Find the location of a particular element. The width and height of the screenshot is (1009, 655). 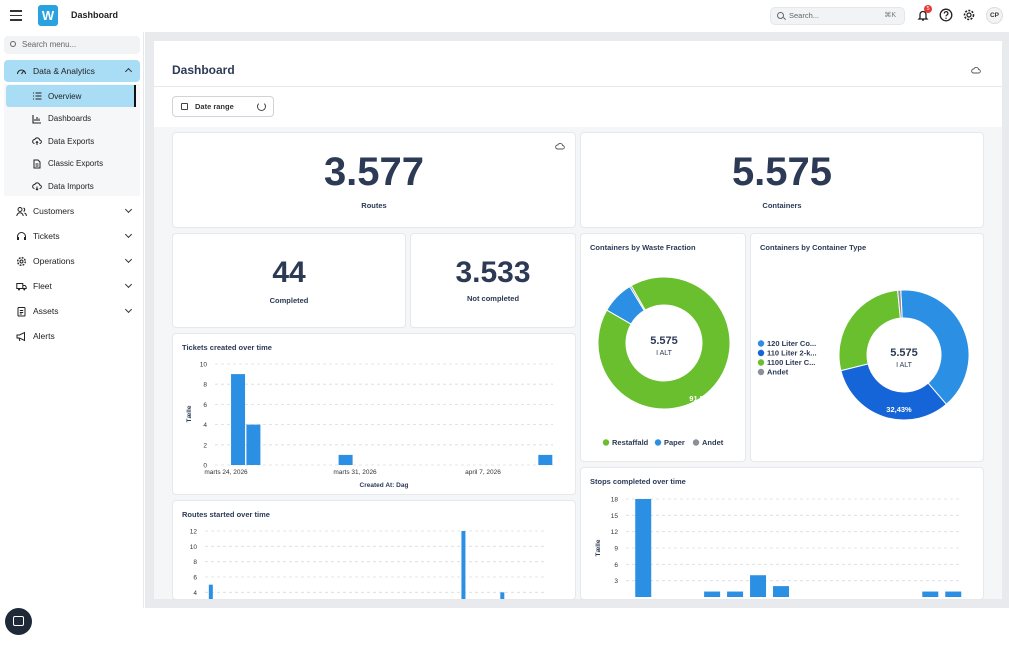

clipboard-icon is located at coordinates (21, 311).